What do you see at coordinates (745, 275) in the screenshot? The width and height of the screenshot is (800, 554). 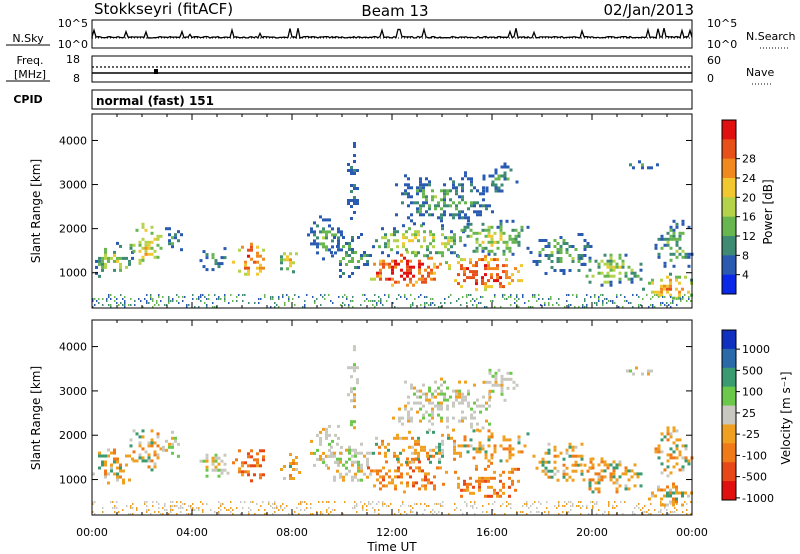 I see `colorbar-tick-label: 4` at bounding box center [745, 275].